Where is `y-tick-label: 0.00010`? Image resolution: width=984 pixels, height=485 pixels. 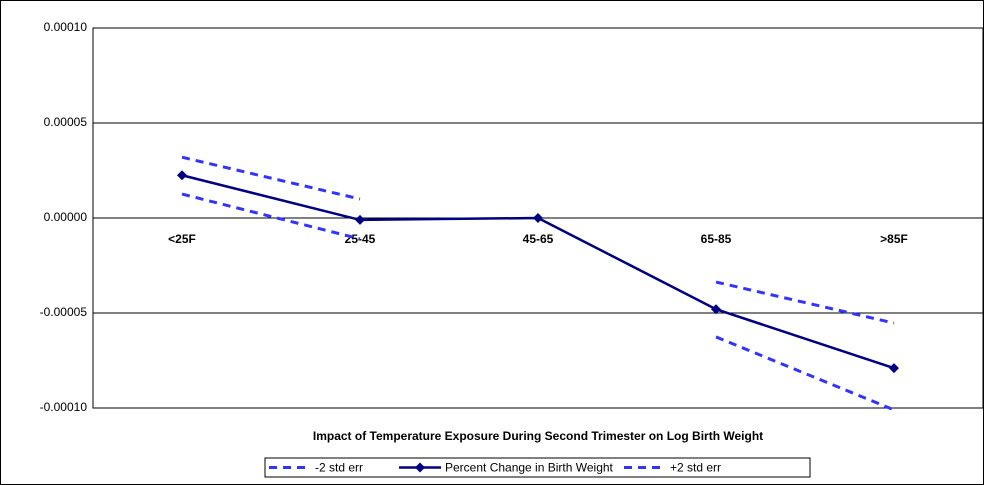
y-tick-label: 0.00010 is located at coordinates (66, 27).